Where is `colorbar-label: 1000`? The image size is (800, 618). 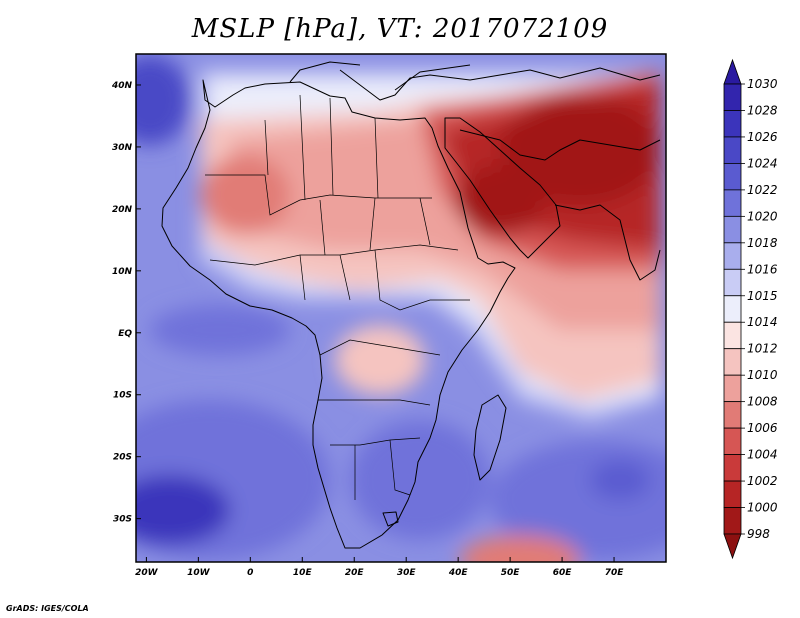 colorbar-label: 1000 is located at coordinates (762, 508).